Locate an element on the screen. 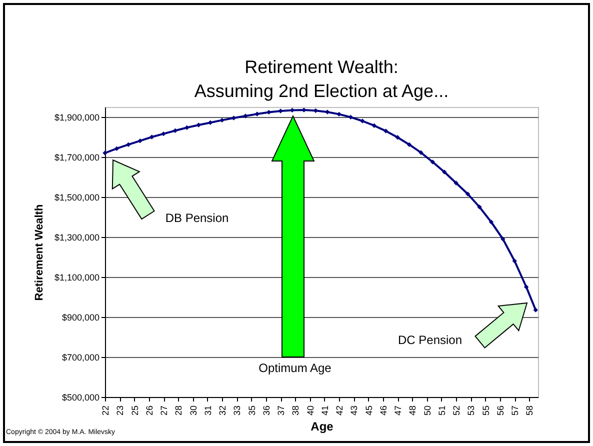  x-tick-label: 36 is located at coordinates (266, 411).